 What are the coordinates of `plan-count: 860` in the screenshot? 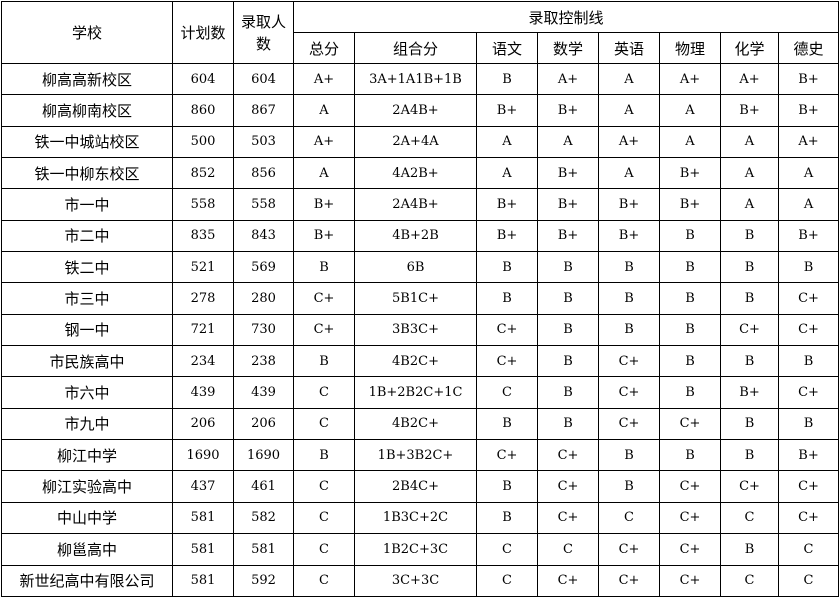 It's located at (203, 110).